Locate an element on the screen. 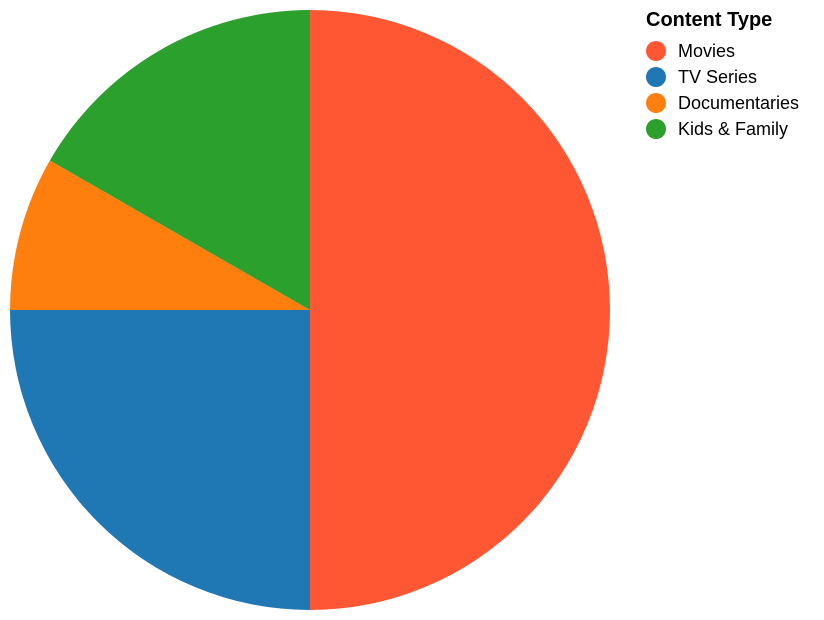  legend-item: TV Series is located at coordinates (722, 77).